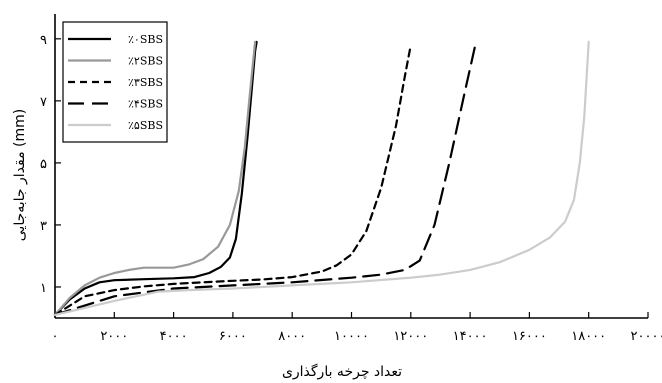 This screenshot has width=662, height=383. What do you see at coordinates (114, 336) in the screenshot?
I see `x-tick-label: ۲۰۰۰` at bounding box center [114, 336].